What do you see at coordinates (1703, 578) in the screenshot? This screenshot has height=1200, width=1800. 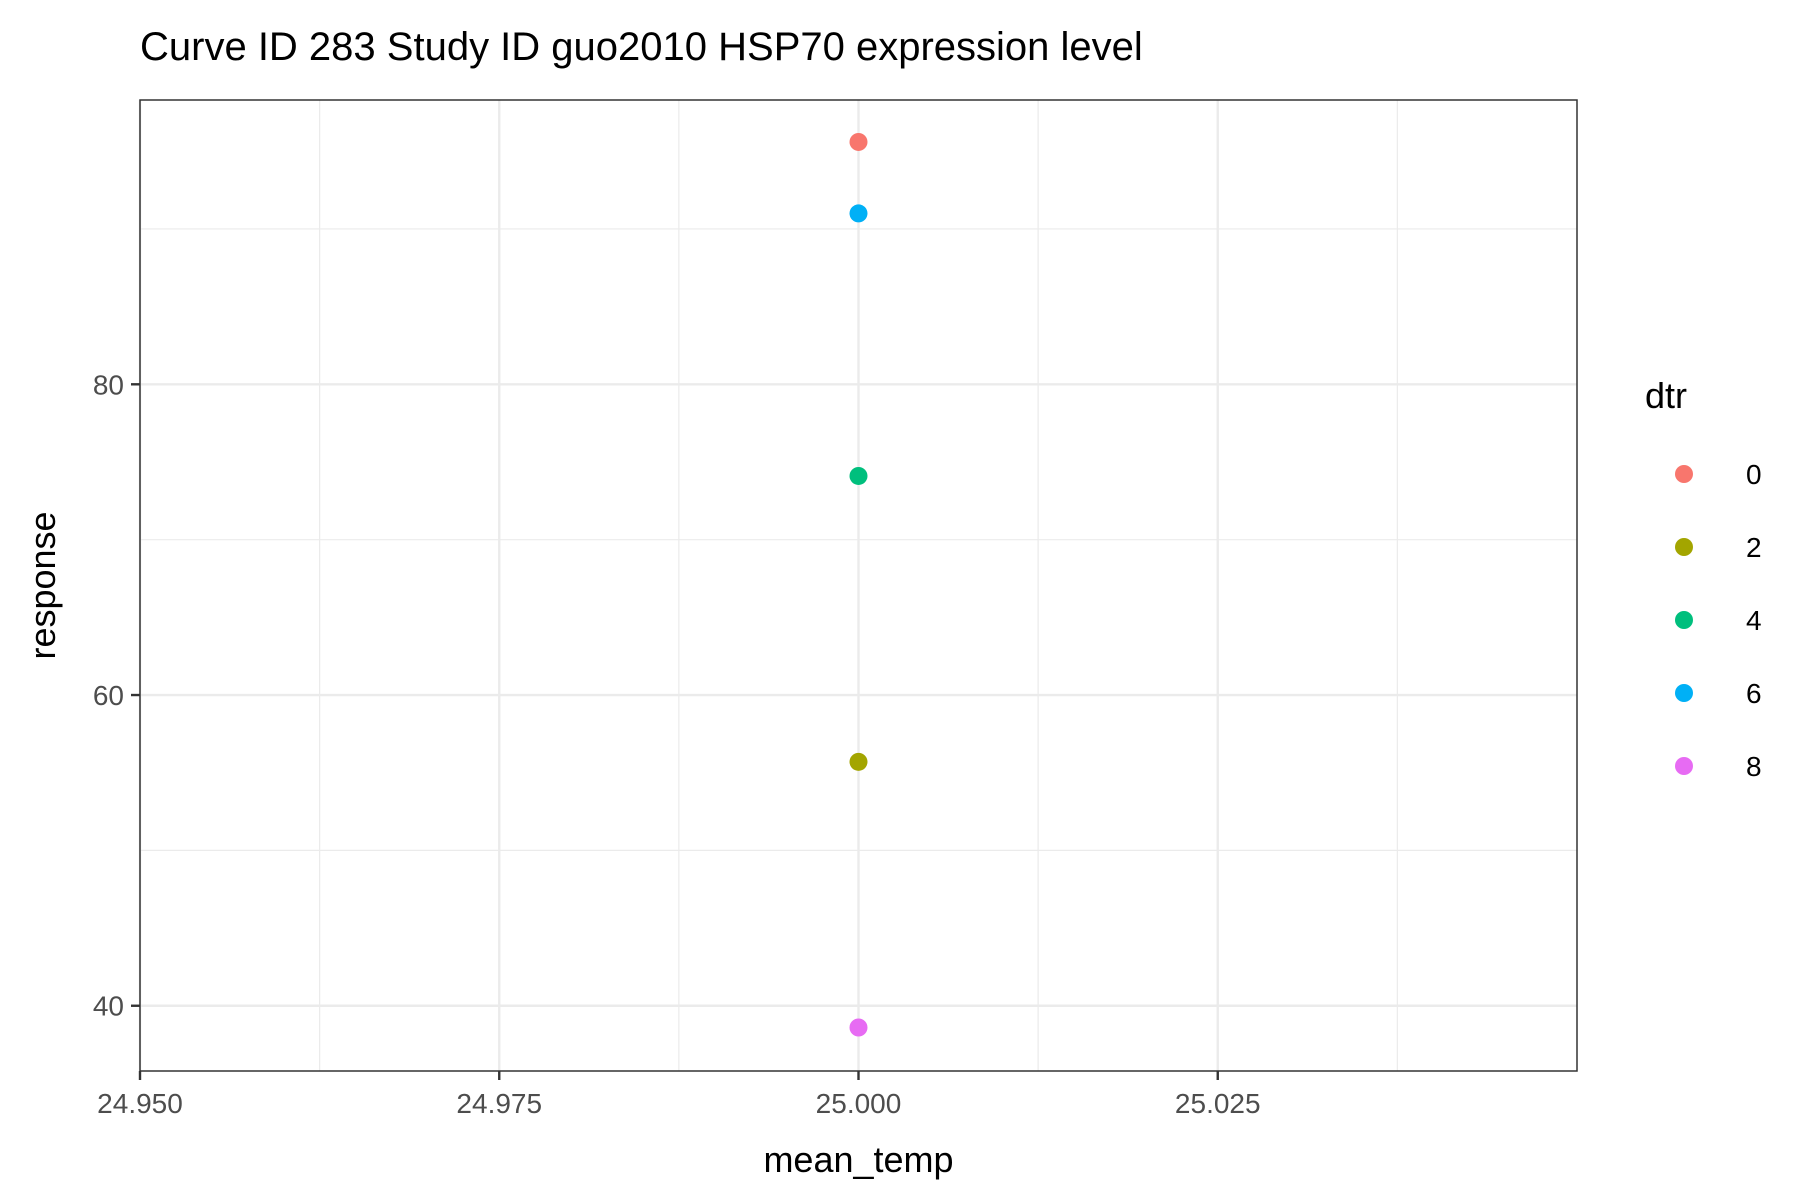 I see `legend: dtr 0 2 4 6 8` at bounding box center [1703, 578].